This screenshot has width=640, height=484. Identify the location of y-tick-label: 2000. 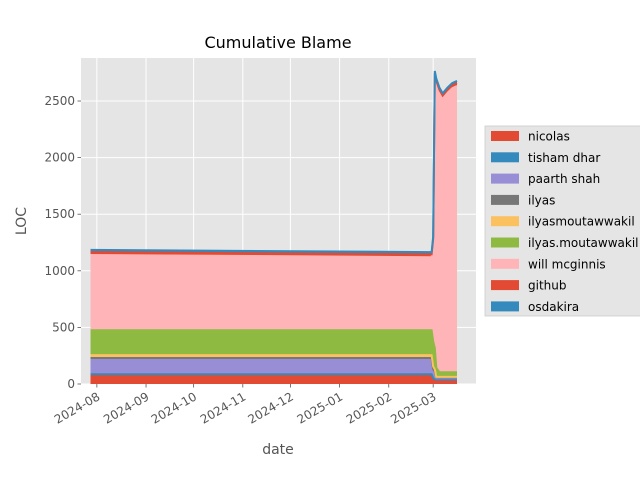
(59, 158).